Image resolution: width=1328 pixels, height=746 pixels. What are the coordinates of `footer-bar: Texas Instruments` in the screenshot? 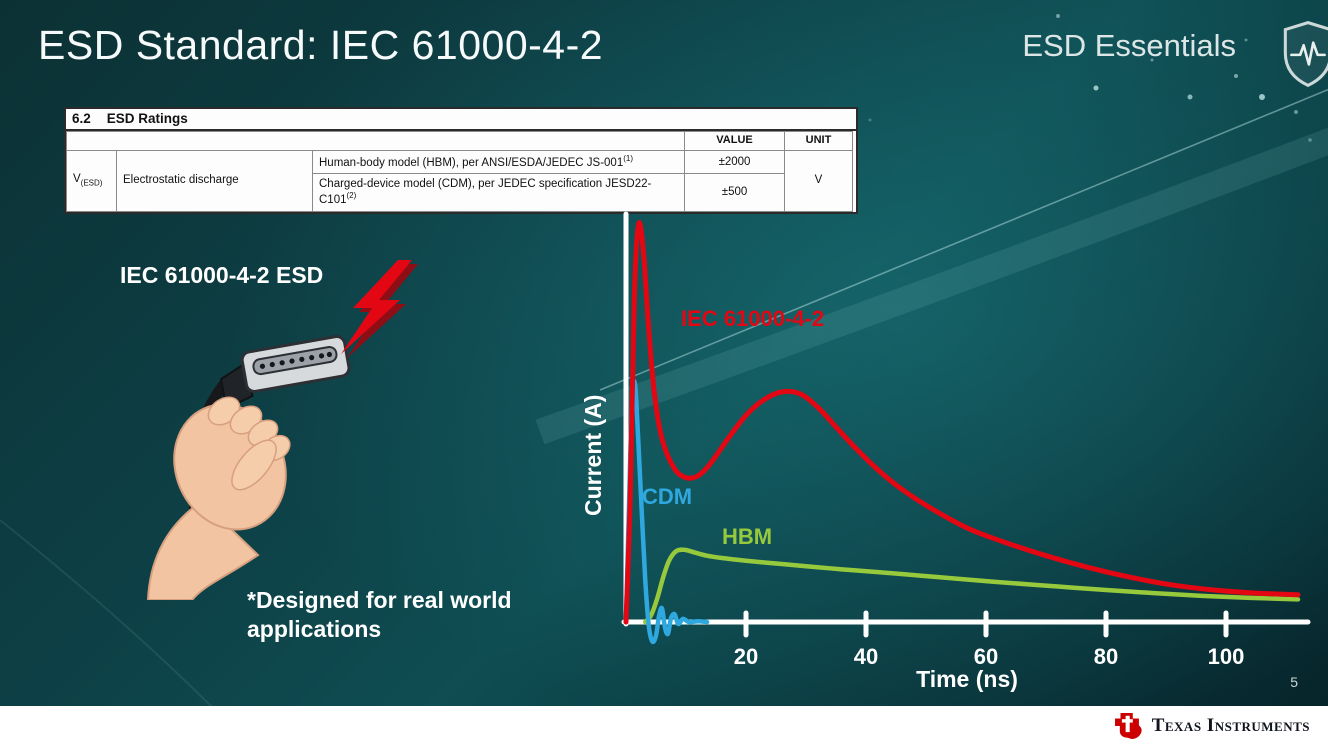 It's located at (664, 726).